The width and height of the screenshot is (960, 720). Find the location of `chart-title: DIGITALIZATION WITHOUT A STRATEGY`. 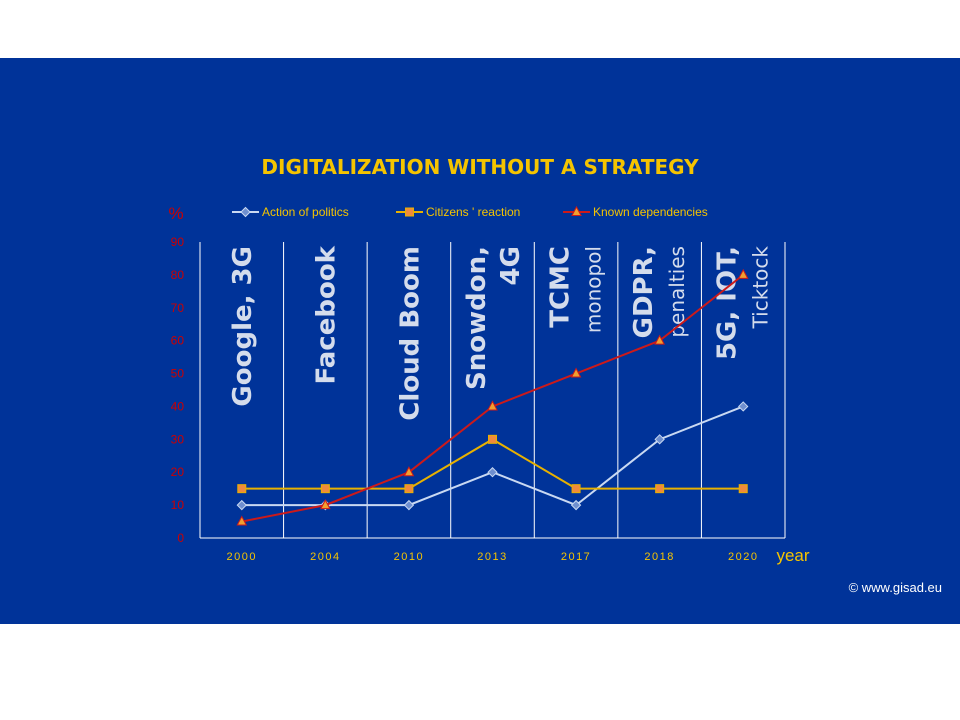

chart-title: DIGITALIZATION WITHOUT A STRATEGY is located at coordinates (480, 167).